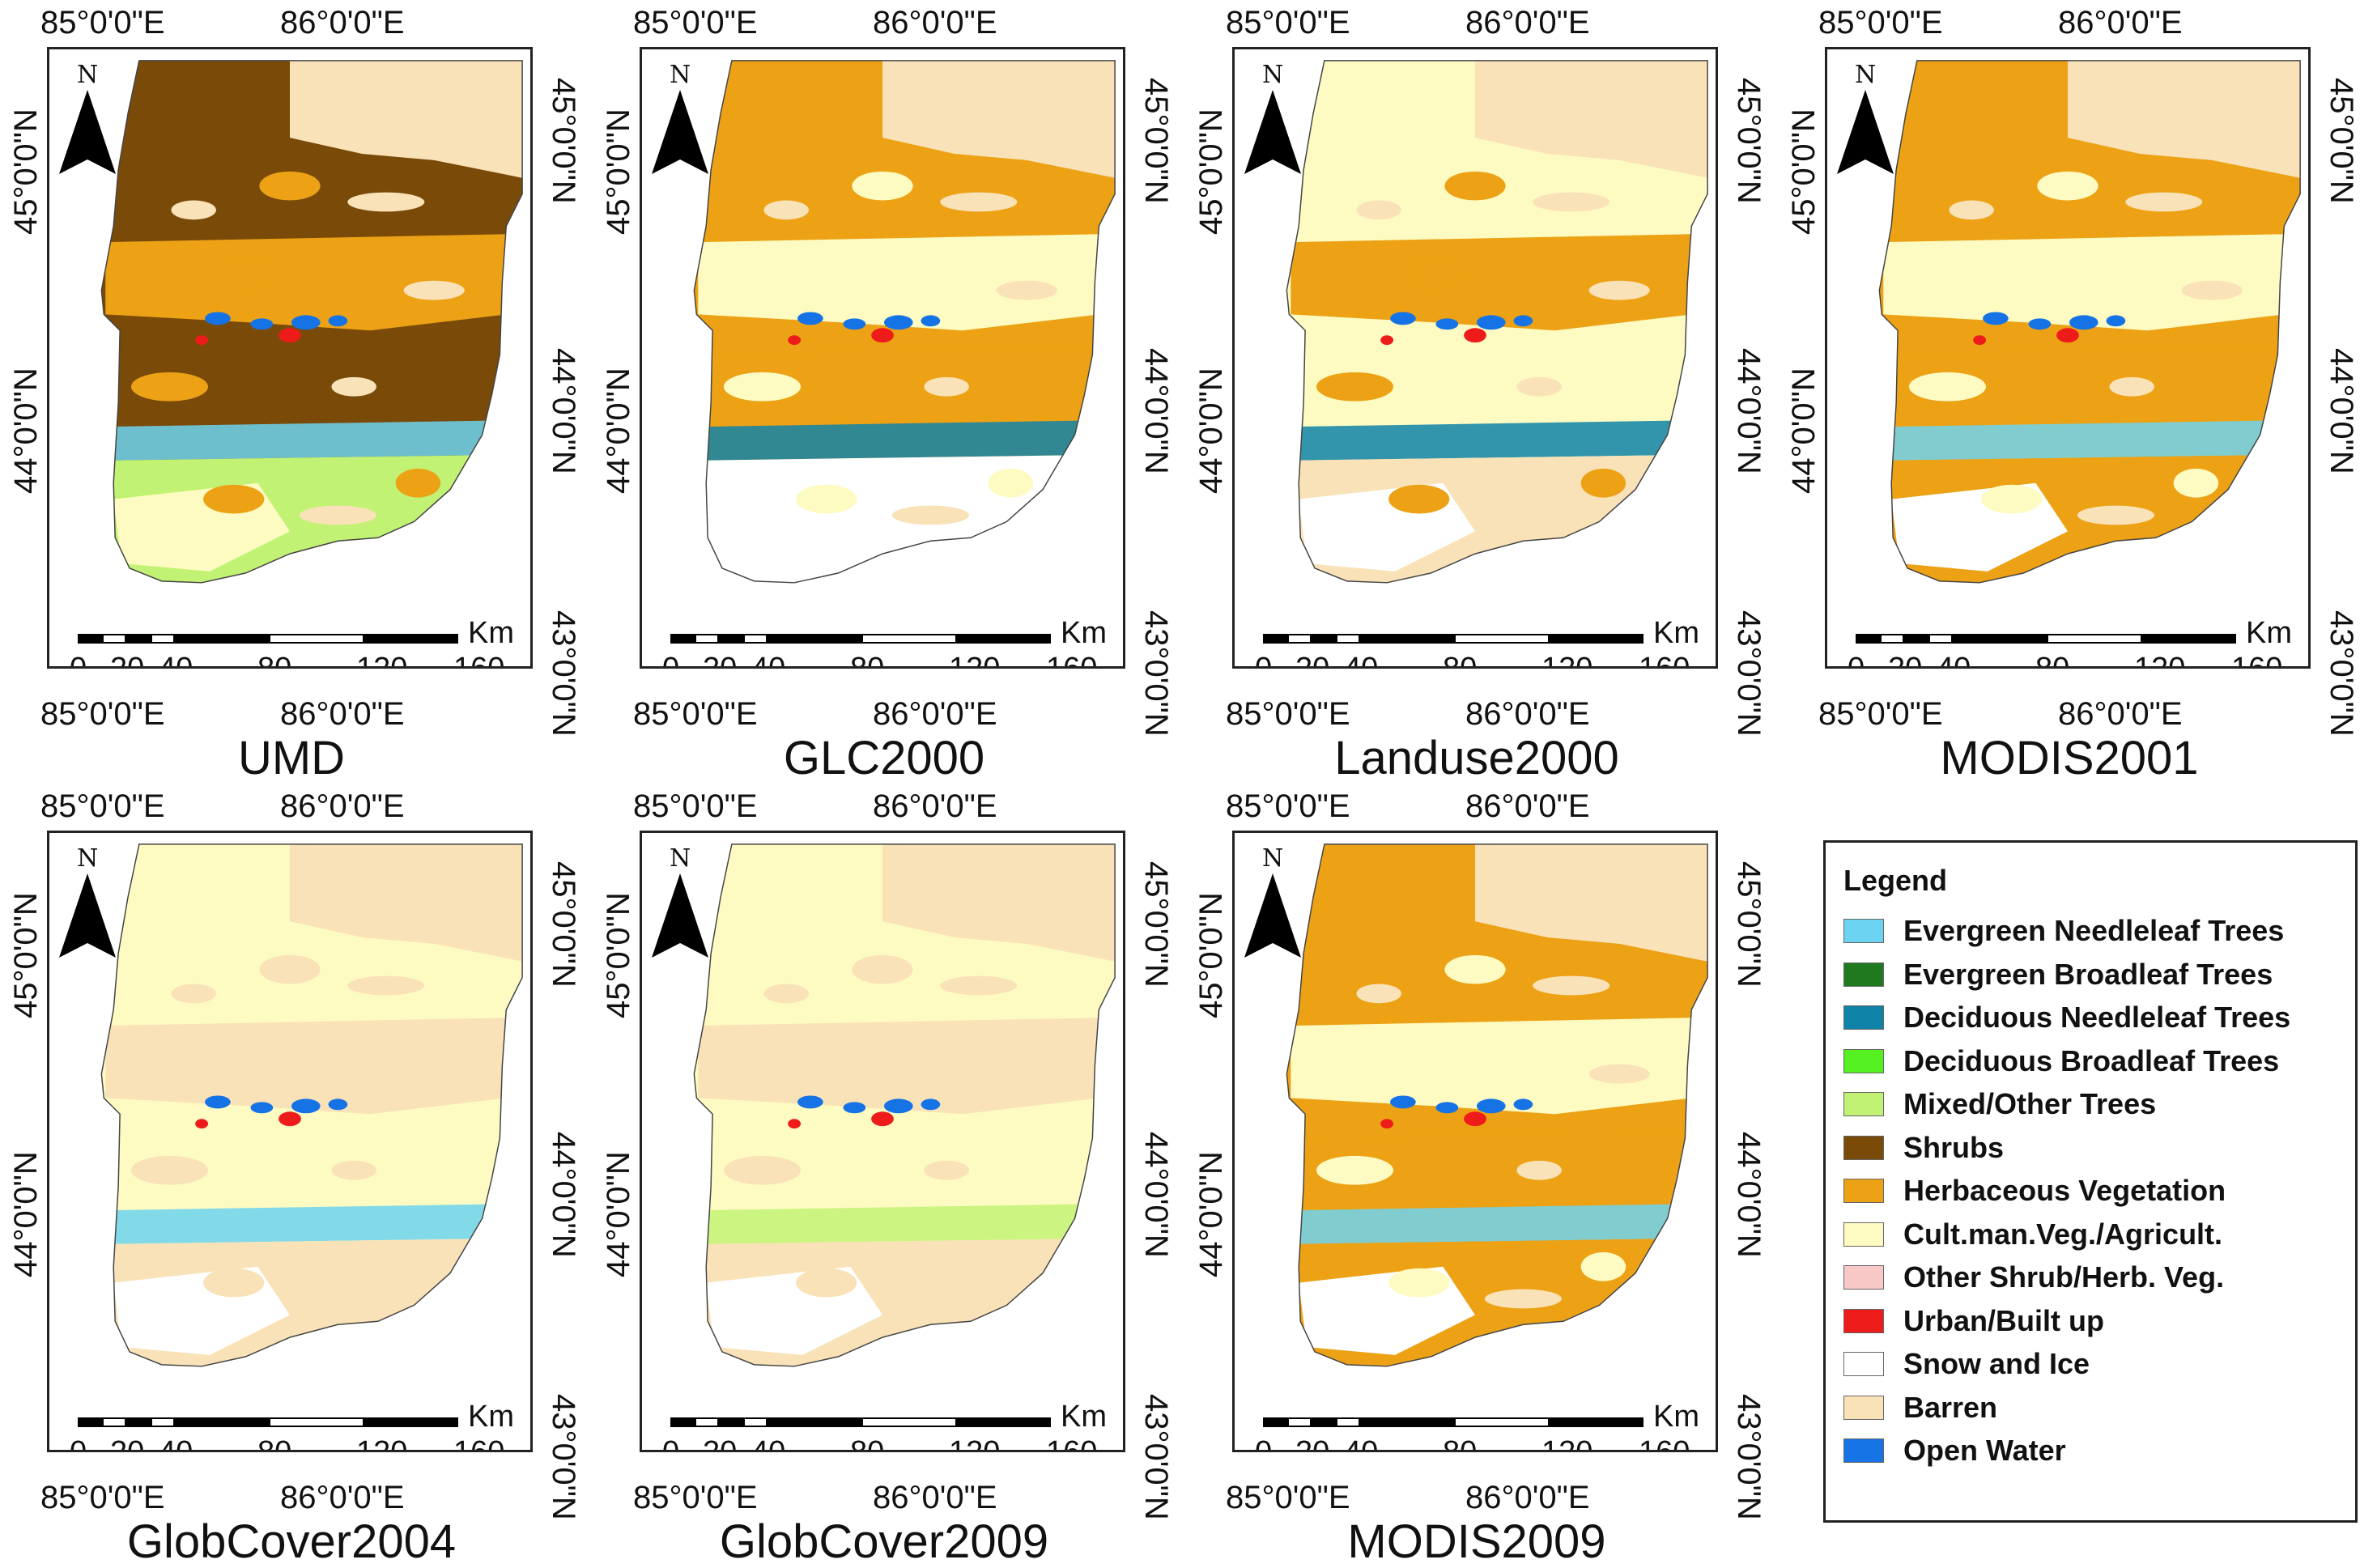 Image resolution: width=2377 pixels, height=1568 pixels. Describe the element at coordinates (2088, 974) in the screenshot. I see `legend-label: Evergreen Broadleaf Trees` at that location.